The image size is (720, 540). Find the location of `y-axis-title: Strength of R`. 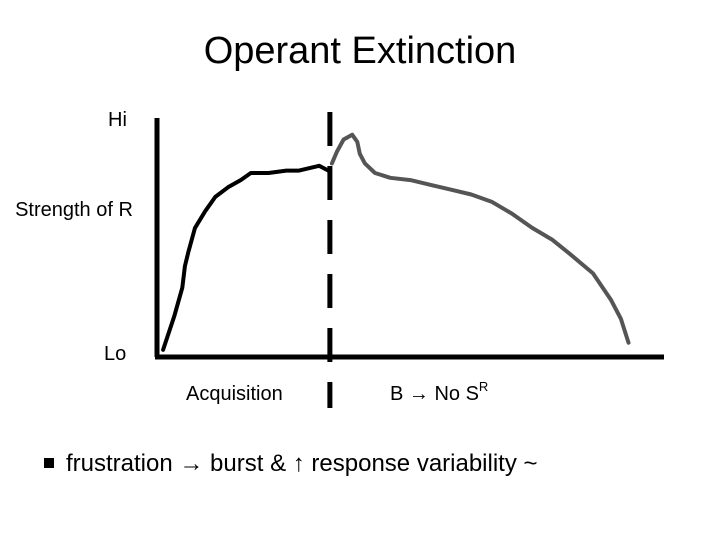

y-axis-title: Strength of R is located at coordinates (74, 210).